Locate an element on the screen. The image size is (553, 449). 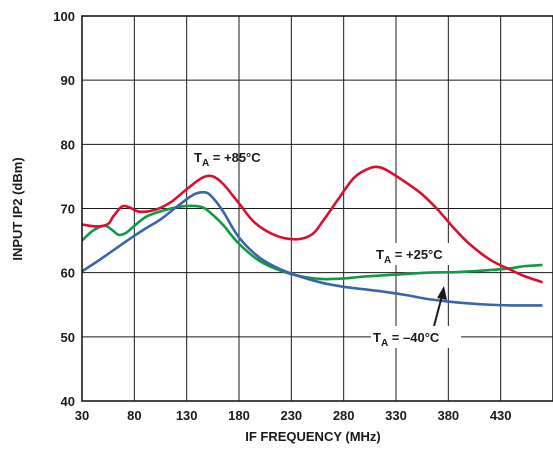
annotation-minus40-arrow-line is located at coordinates (438, 311).